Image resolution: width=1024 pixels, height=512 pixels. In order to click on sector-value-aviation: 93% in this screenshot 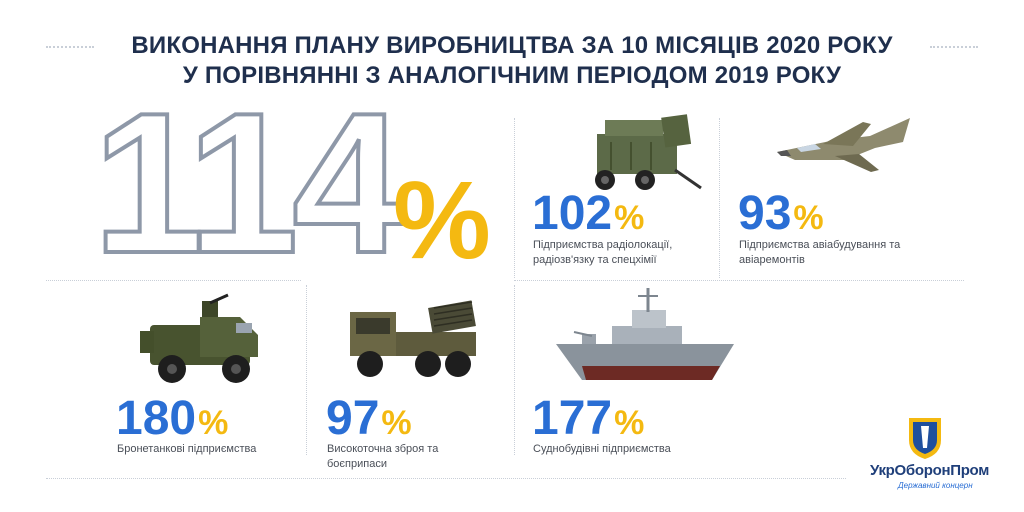, I will do `click(781, 214)`.